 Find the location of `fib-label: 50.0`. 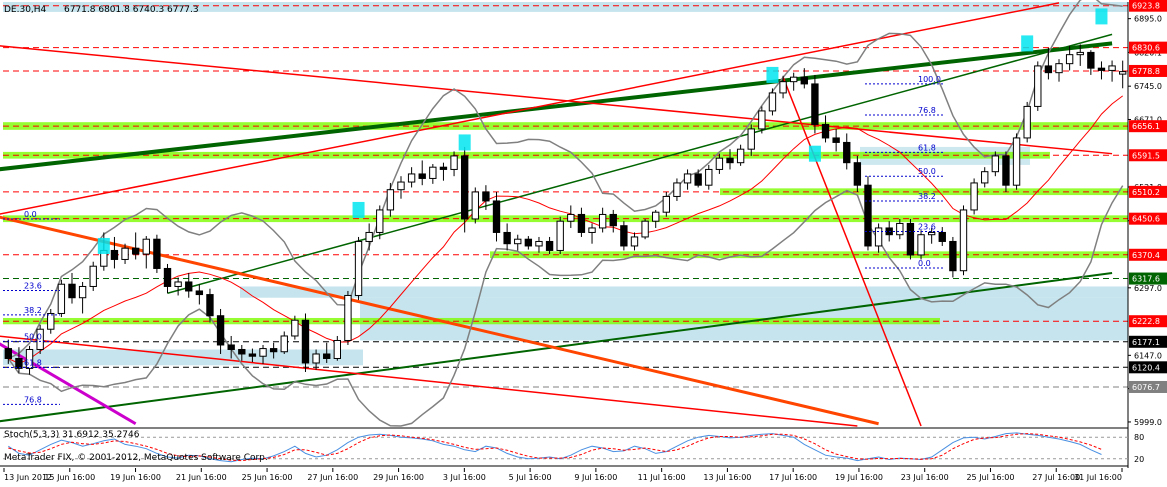

fib-label: 50.0 is located at coordinates (33, 336).